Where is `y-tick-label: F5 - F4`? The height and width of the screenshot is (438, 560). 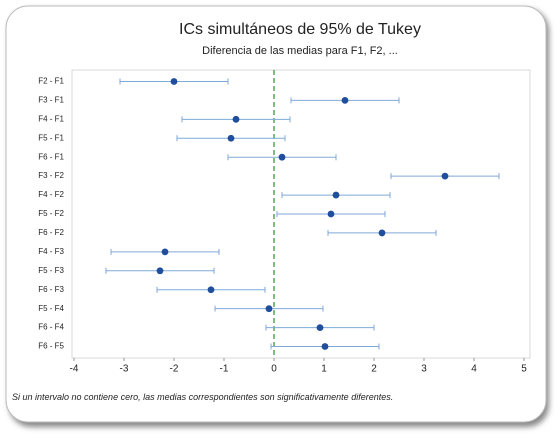 y-tick-label: F5 - F4 is located at coordinates (51, 308).